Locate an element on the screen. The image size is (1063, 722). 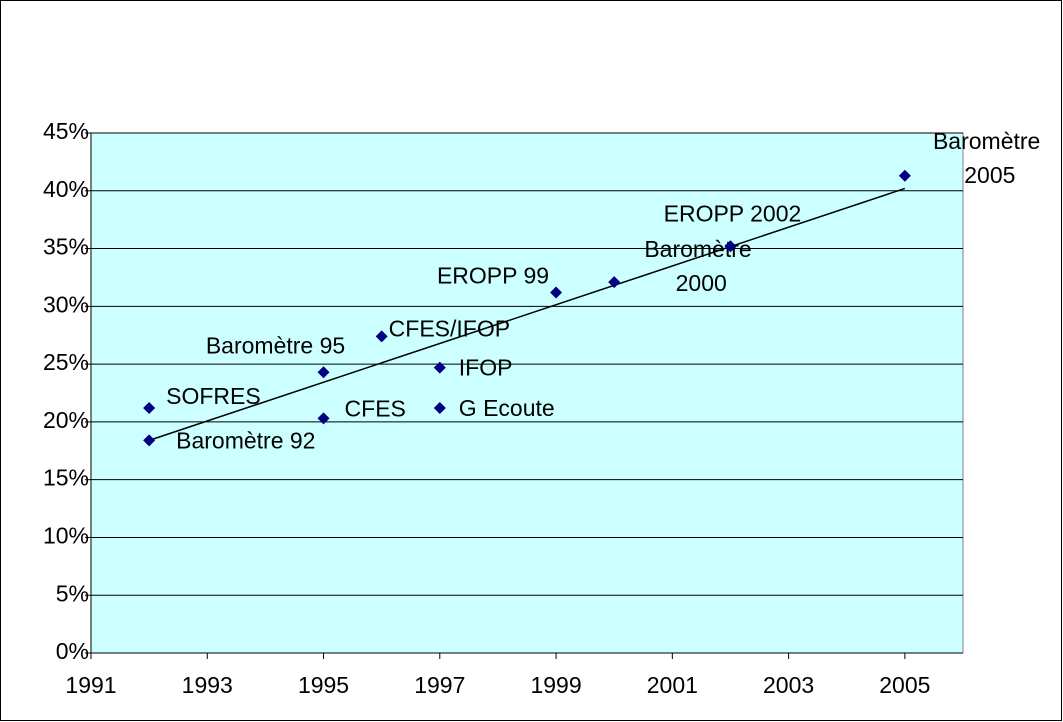
point-label: SOFRES is located at coordinates (213, 396).